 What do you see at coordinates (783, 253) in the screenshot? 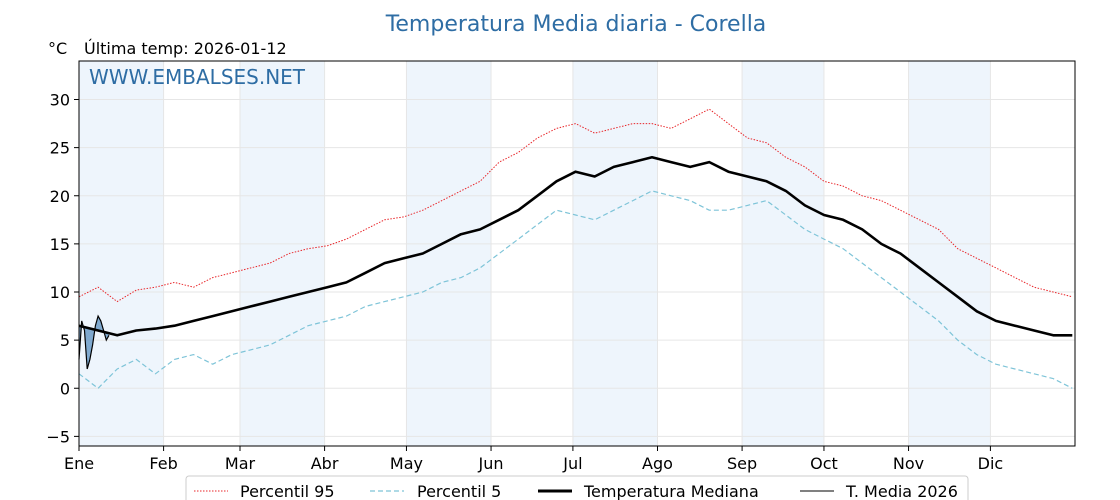
I see `month-shade-sep` at bounding box center [783, 253].